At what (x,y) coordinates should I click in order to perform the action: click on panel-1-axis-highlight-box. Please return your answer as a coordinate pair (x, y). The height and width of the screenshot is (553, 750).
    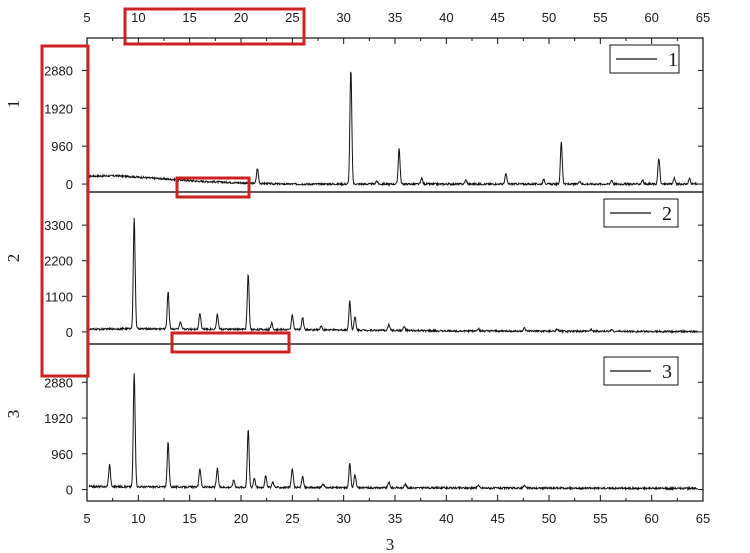
    Looking at the image, I should click on (213, 187).